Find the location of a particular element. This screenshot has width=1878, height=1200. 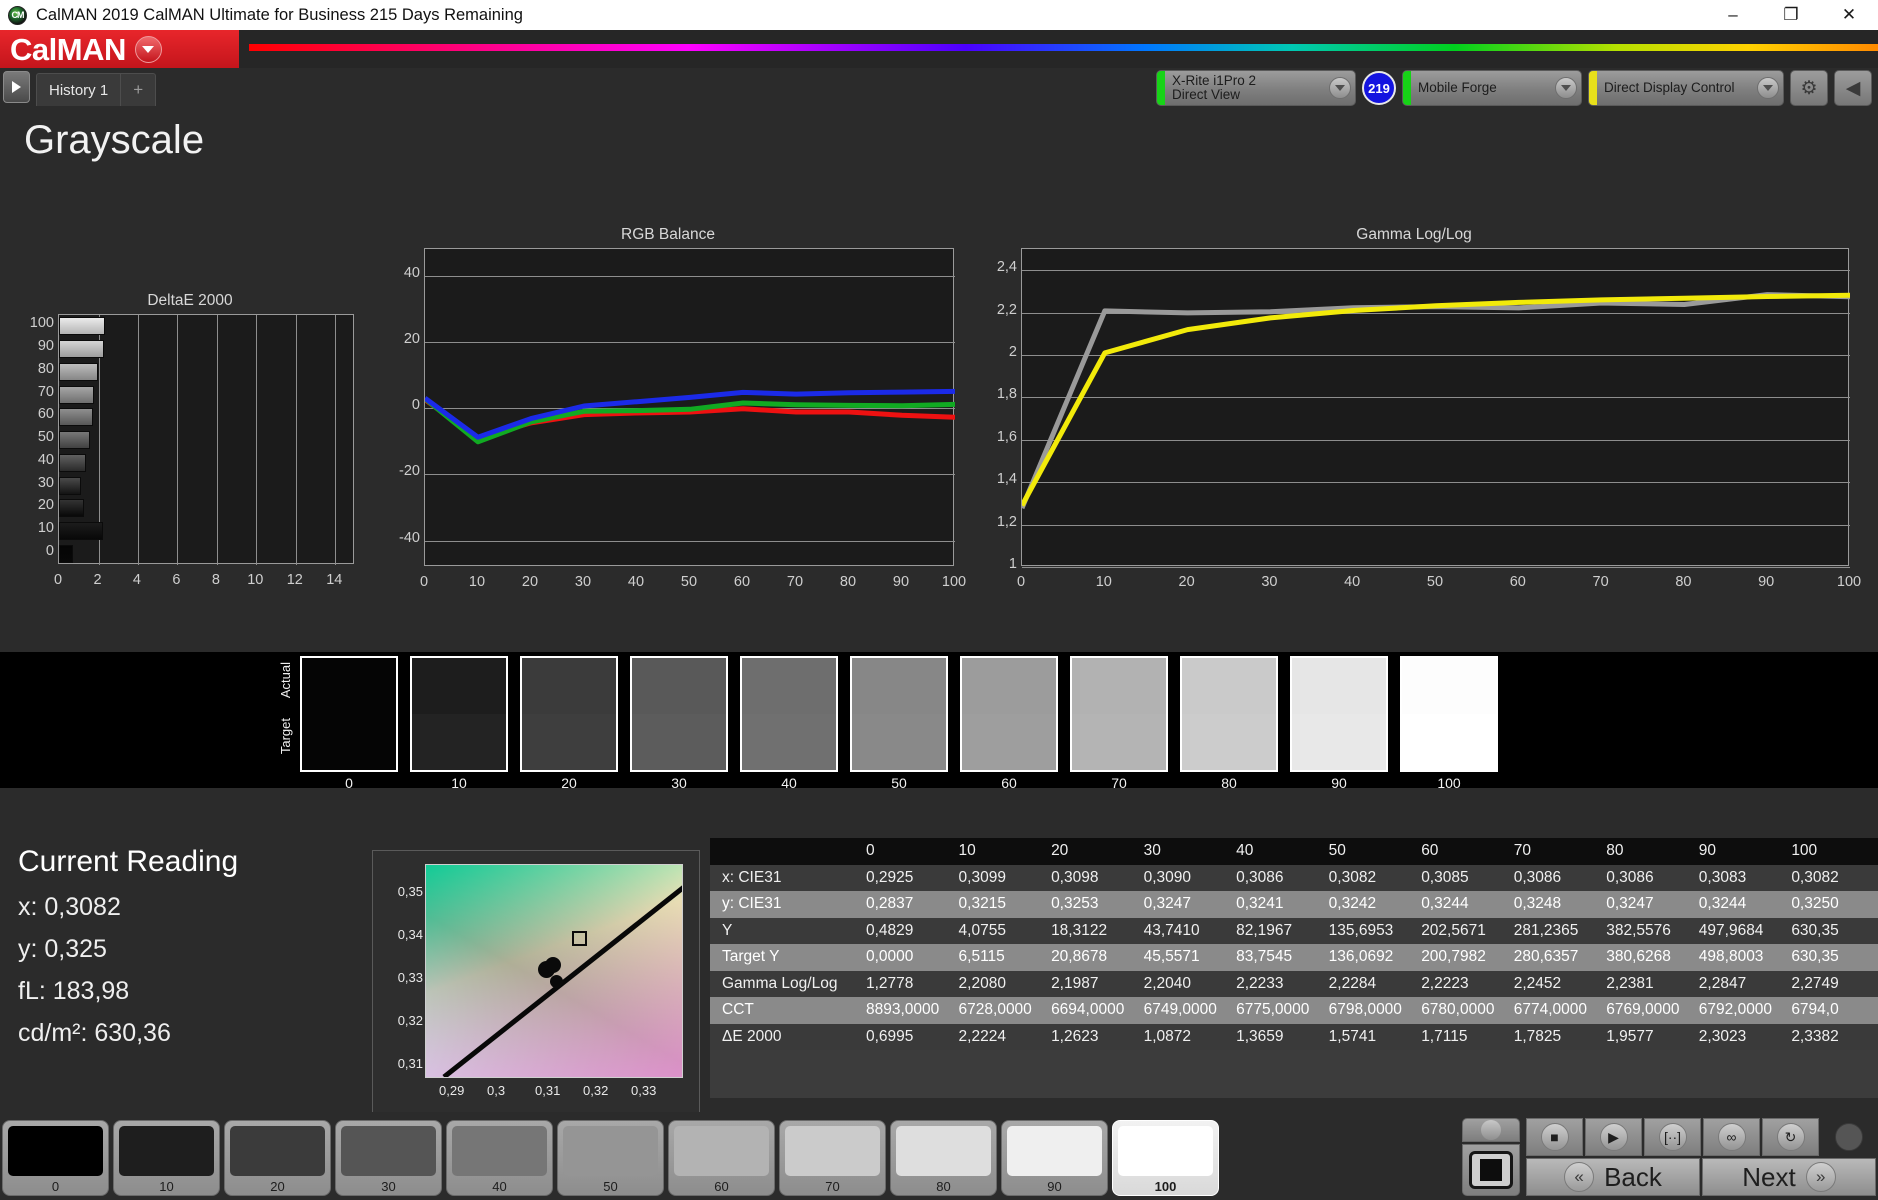

calman-menu-button: CalMAN is located at coordinates (119, 49).